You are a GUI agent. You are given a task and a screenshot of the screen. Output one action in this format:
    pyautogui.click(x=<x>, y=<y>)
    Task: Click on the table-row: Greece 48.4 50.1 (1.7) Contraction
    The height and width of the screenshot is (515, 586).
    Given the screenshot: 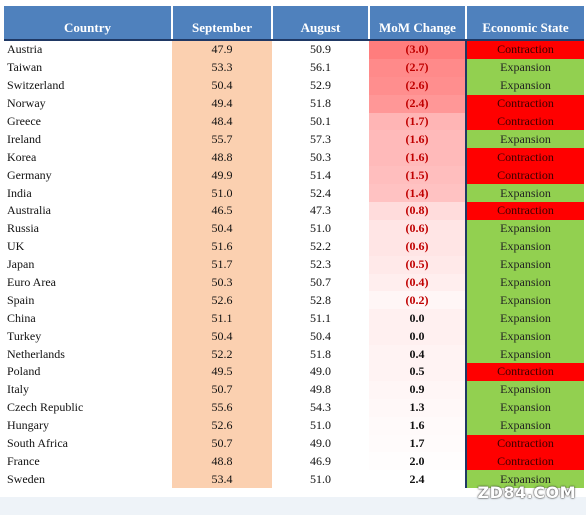 What is the action you would take?
    pyautogui.click(x=294, y=121)
    